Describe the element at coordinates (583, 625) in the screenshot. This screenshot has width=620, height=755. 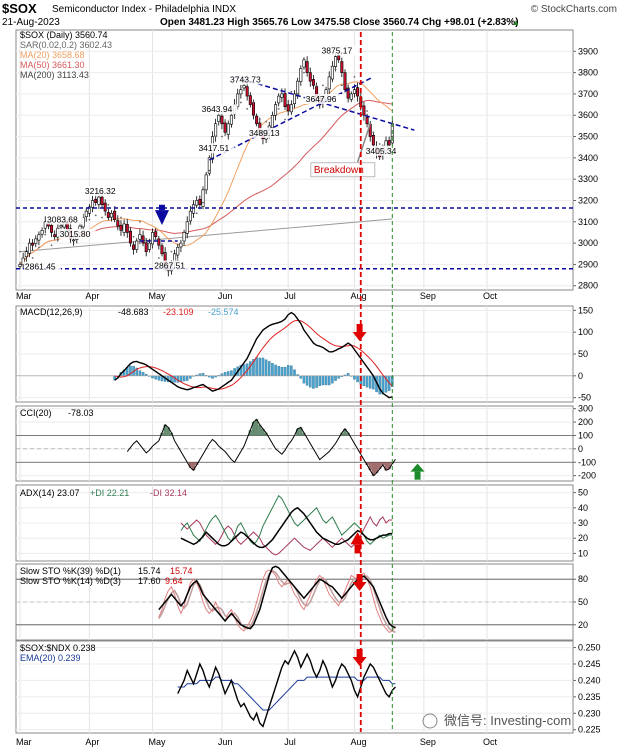
I see `sto-y-label: 20` at that location.